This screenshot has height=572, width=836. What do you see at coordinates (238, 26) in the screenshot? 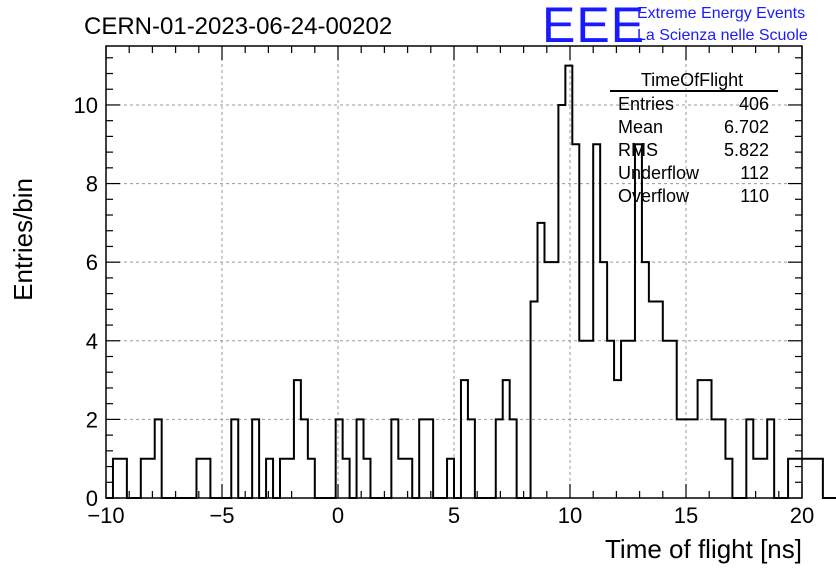
I see `chart-title: CERN-01-2023-06-24-00202` at bounding box center [238, 26].